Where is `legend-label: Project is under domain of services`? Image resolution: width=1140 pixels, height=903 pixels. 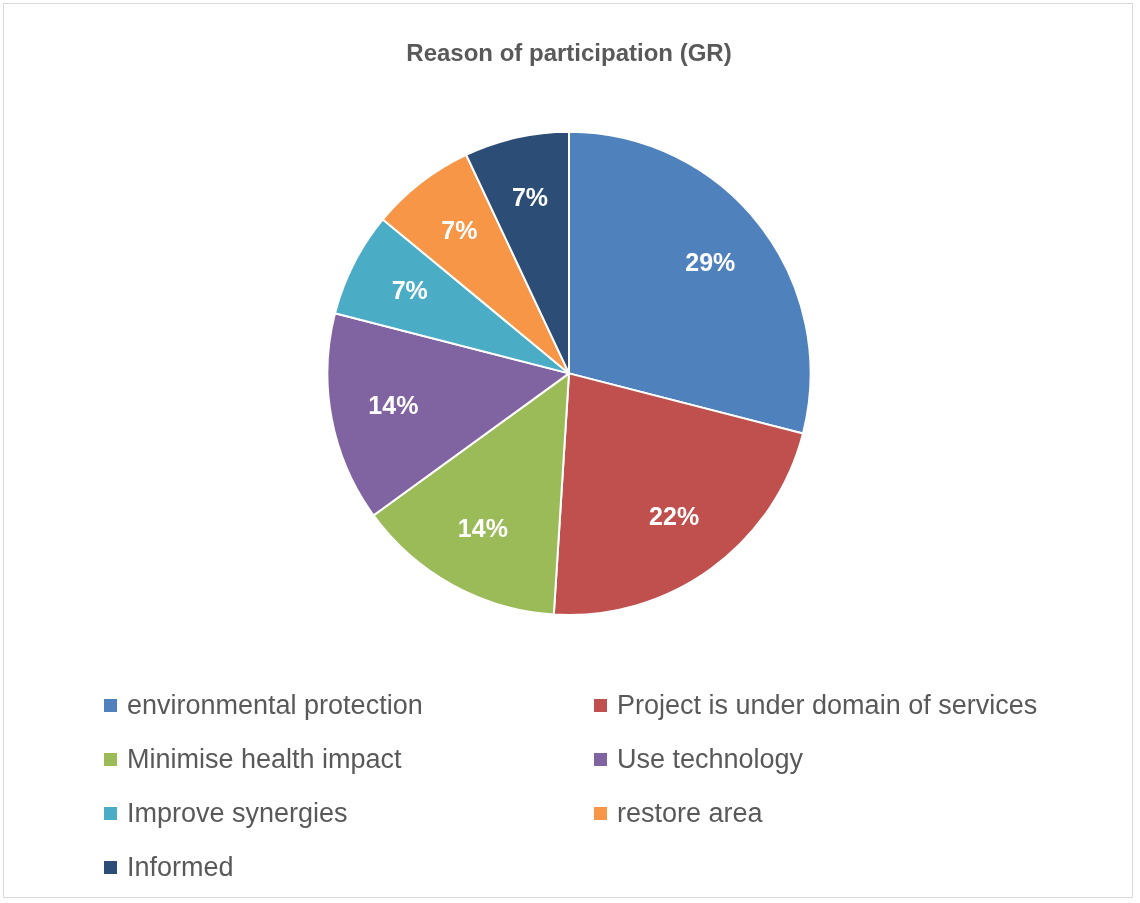
legend-label: Project is under domain of services is located at coordinates (827, 705).